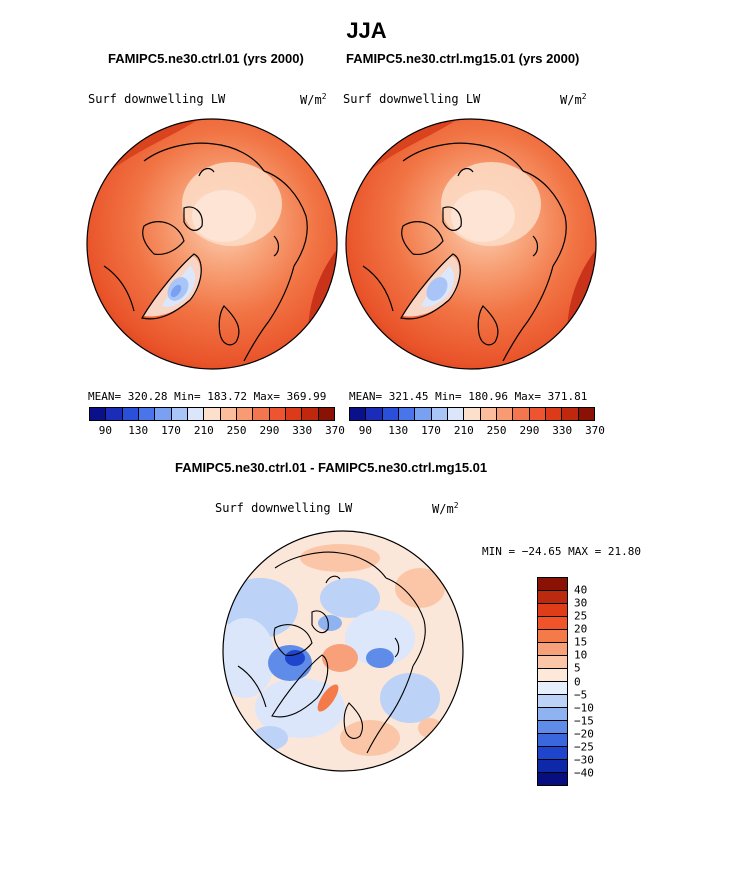  What do you see at coordinates (577, 681) in the screenshot?
I see `colorbar-tick-label: 0` at bounding box center [577, 681].